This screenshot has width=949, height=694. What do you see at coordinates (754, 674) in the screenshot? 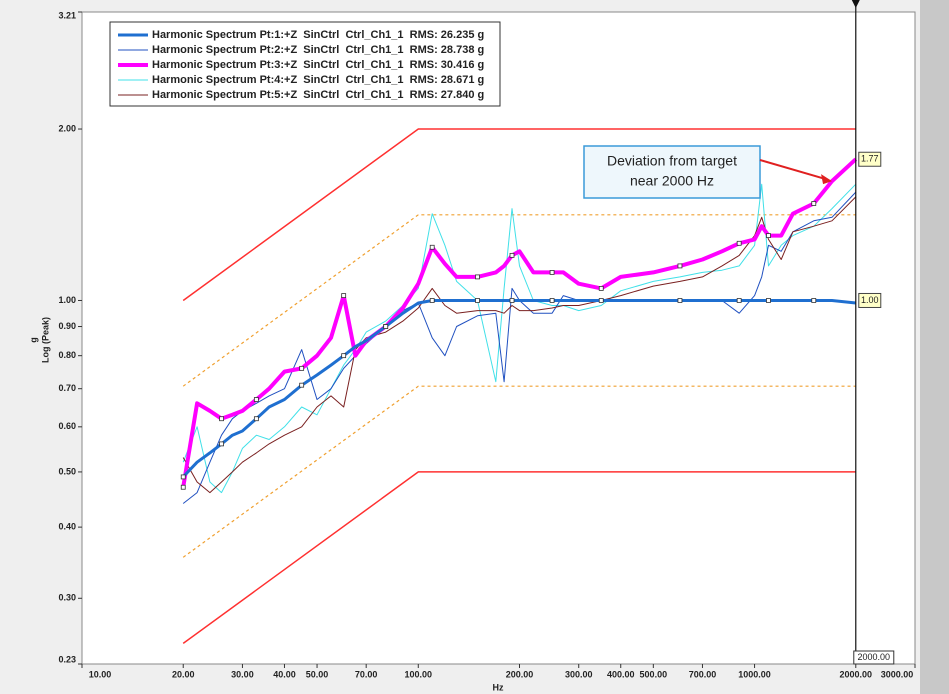
I see `x-tick-label: 1000.00` at bounding box center [754, 674].